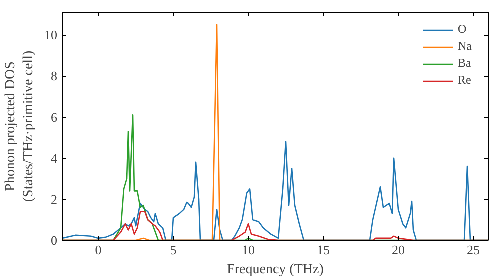 This screenshot has width=500, height=280. I want to click on legend-label: O, so click(463, 29).